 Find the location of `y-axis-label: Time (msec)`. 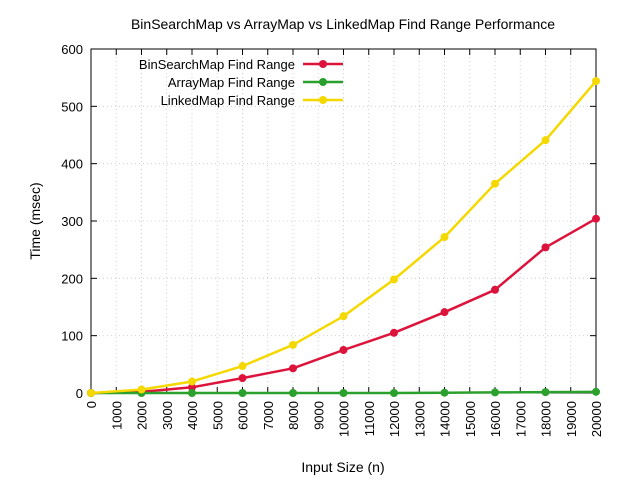

y-axis-label: Time (msec) is located at coordinates (35, 220).